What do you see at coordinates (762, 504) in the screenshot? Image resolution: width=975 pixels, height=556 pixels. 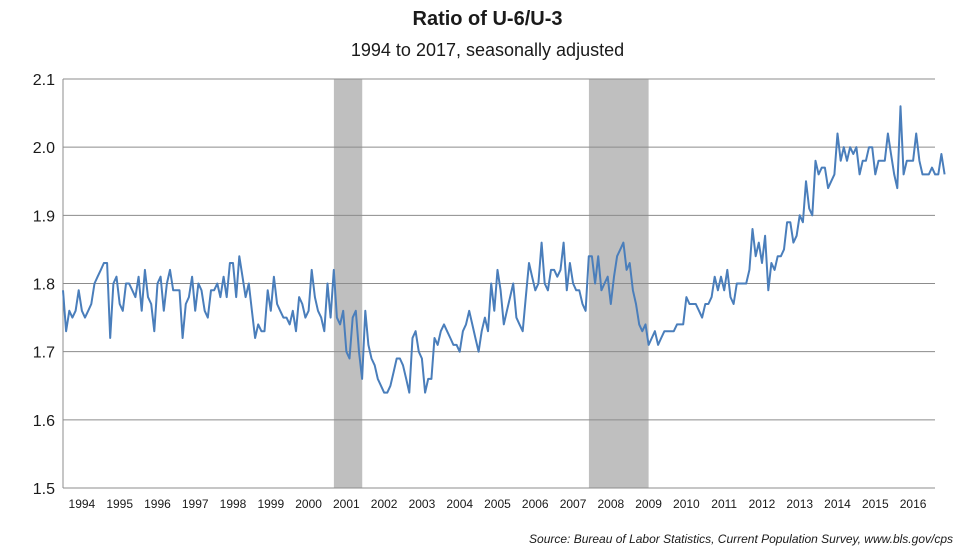 I see `x-tick-label: 2012` at bounding box center [762, 504].